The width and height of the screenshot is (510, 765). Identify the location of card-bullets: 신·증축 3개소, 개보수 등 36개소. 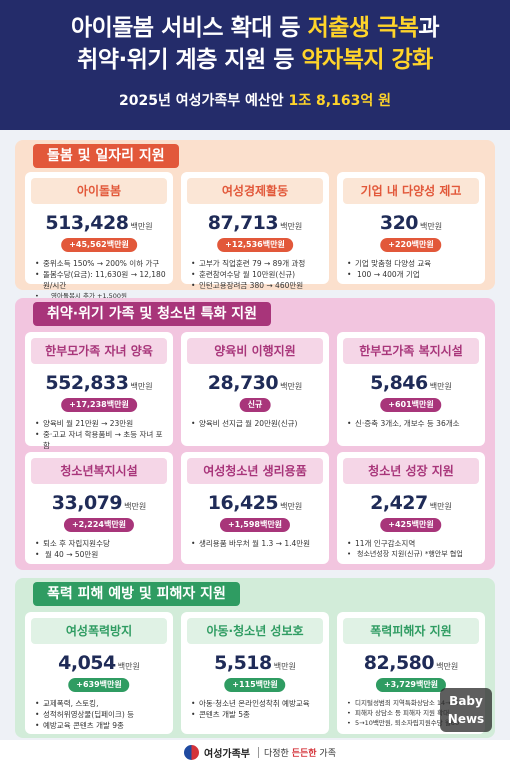
(413, 423).